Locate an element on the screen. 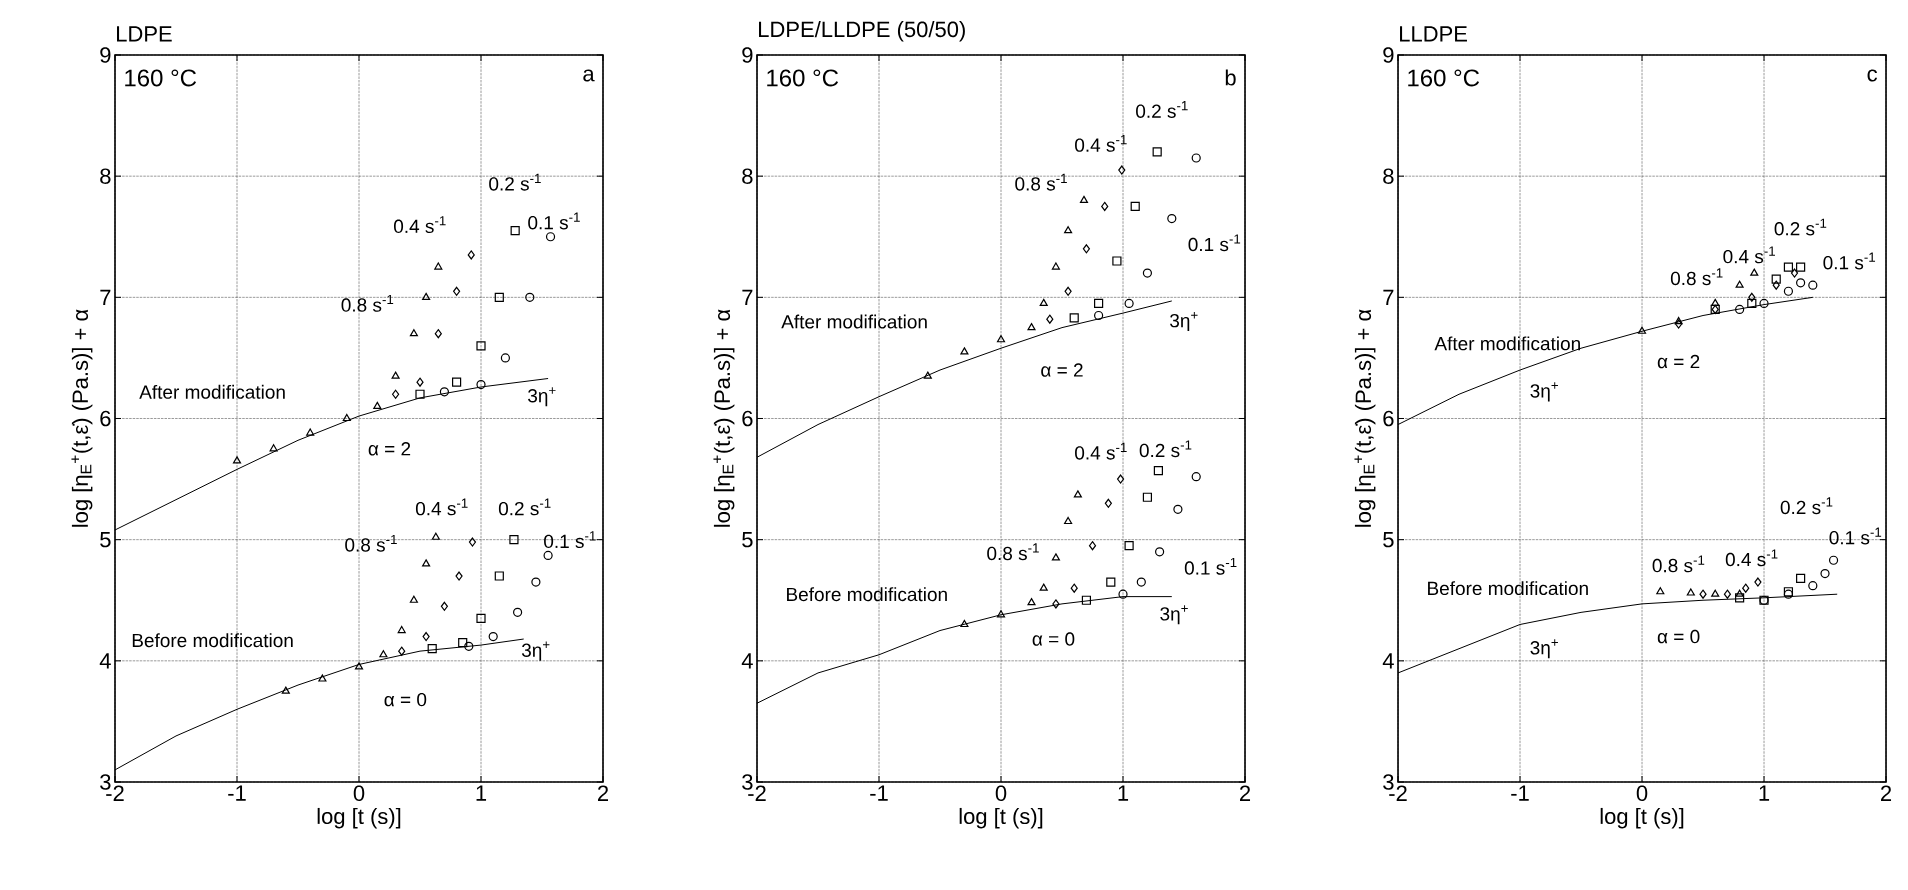  x-tick-label: -1 is located at coordinates (237, 793).